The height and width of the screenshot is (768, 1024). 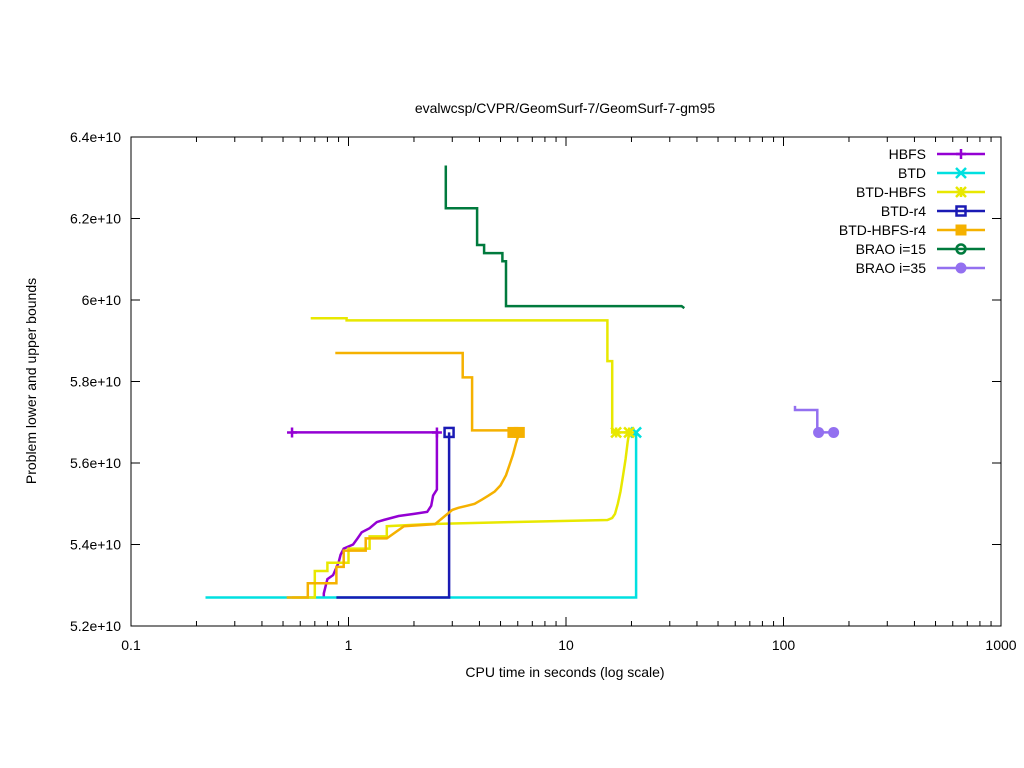 I want to click on legend-label: HBFS, so click(x=907, y=154).